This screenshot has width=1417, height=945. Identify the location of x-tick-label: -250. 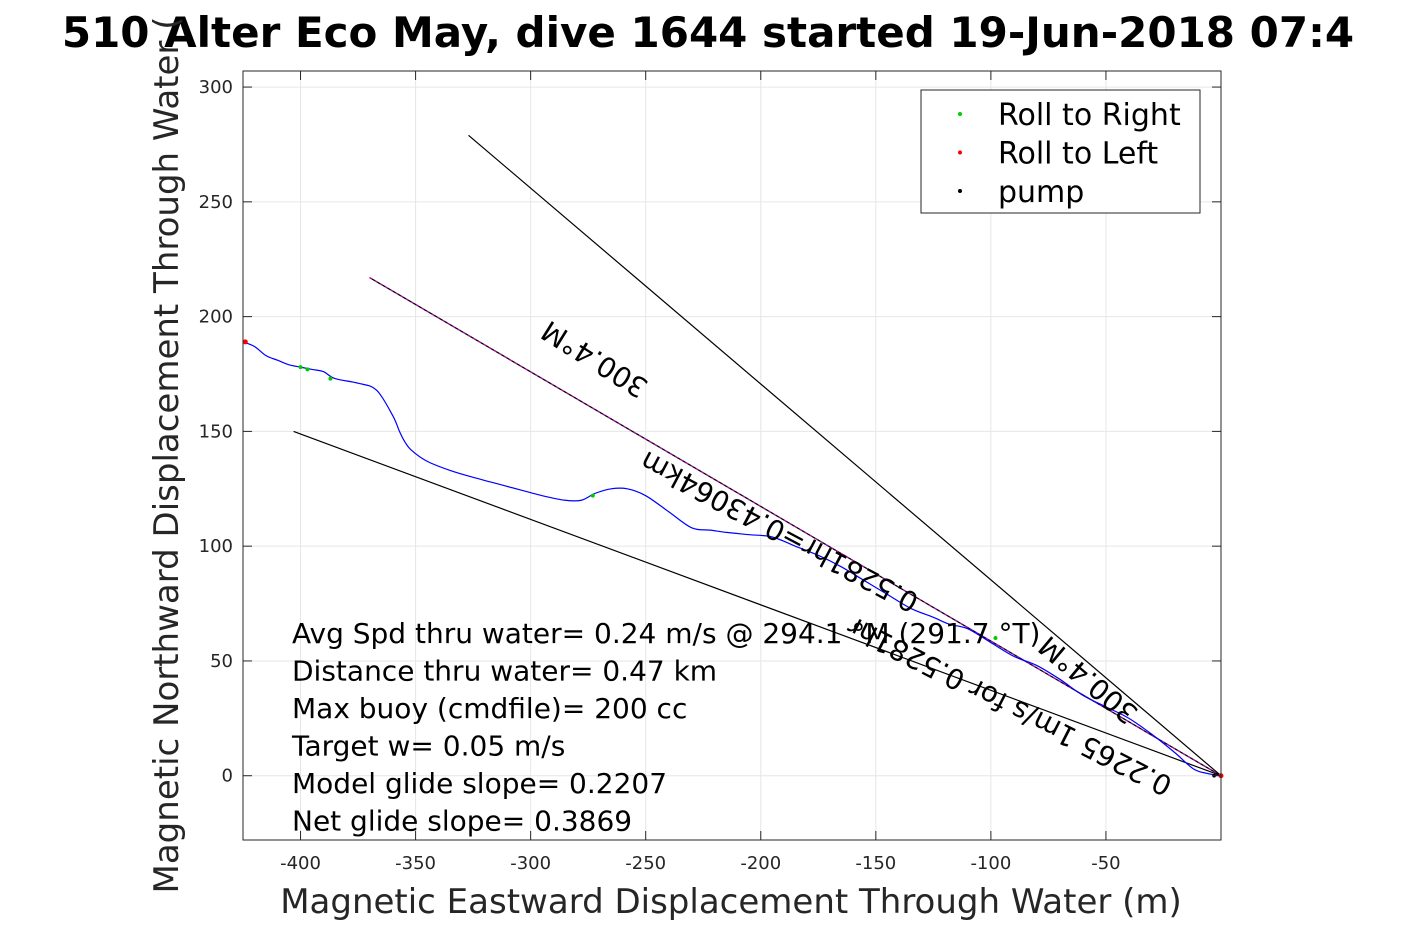
(645, 863).